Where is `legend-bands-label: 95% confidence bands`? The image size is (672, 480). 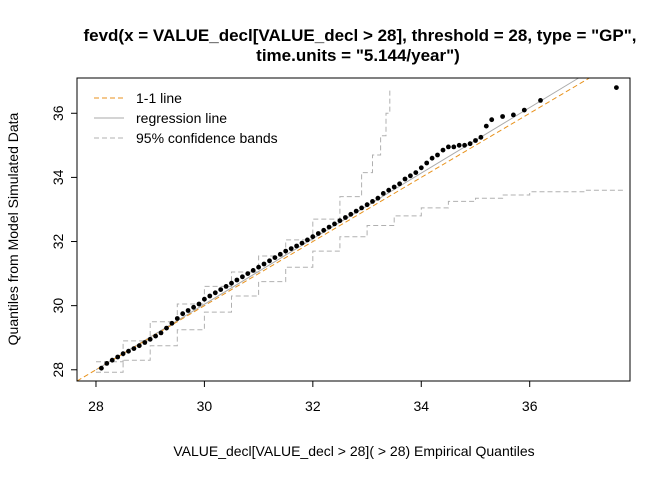 legend-bands-label: 95% confidence bands is located at coordinates (207, 138).